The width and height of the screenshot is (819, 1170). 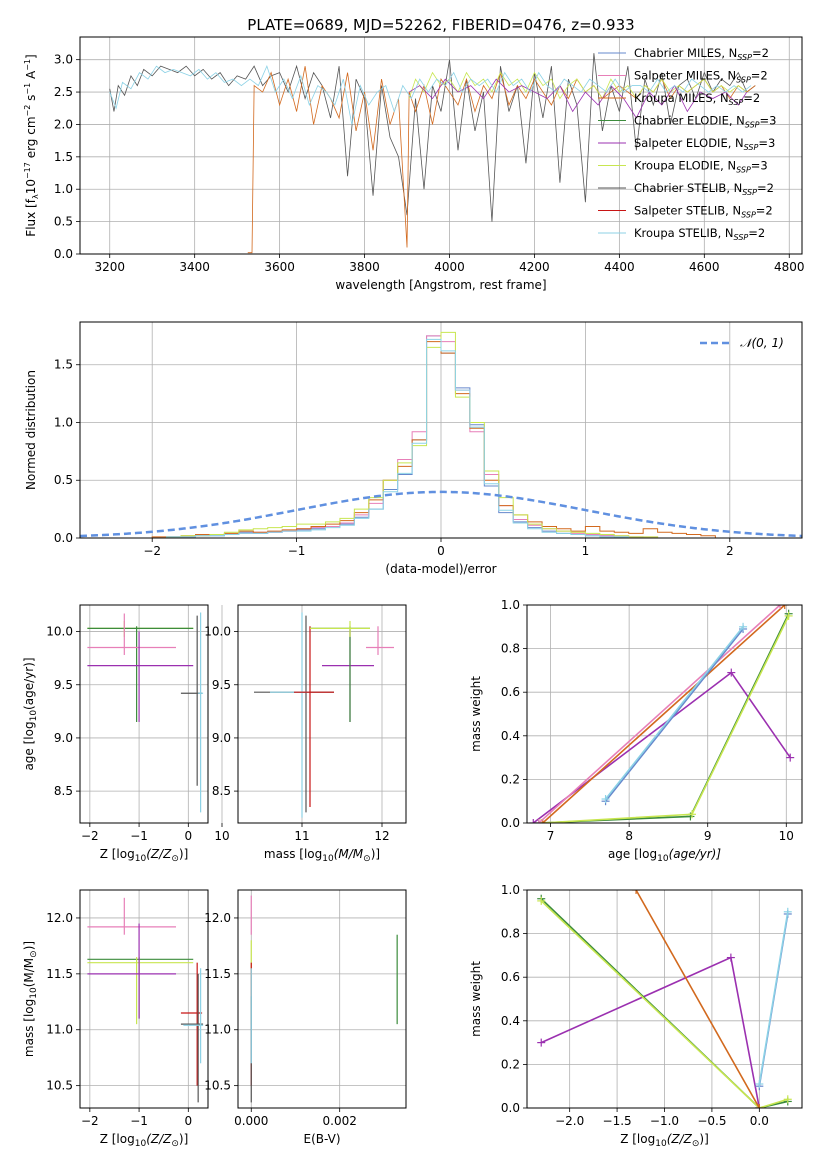 I want to click on y-tick-label: 0.8, so click(x=510, y=649).